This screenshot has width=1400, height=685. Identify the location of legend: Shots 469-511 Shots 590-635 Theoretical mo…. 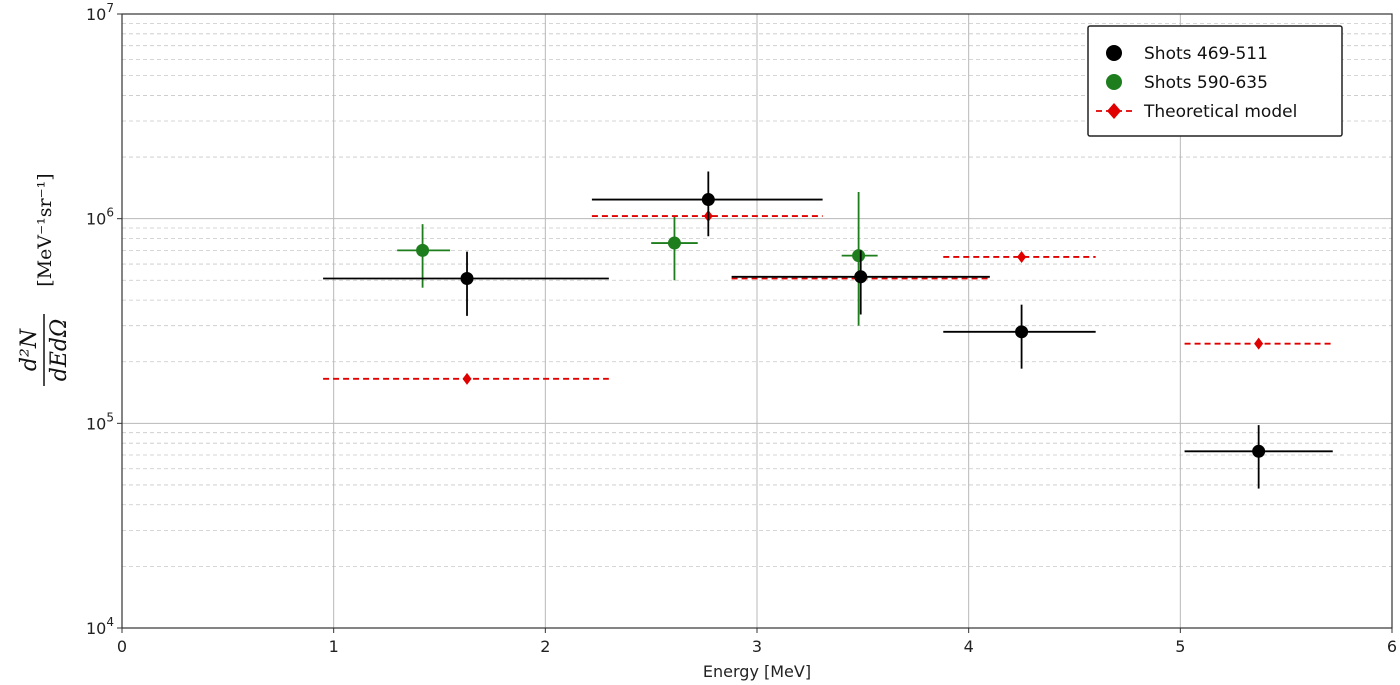
(1215, 81).